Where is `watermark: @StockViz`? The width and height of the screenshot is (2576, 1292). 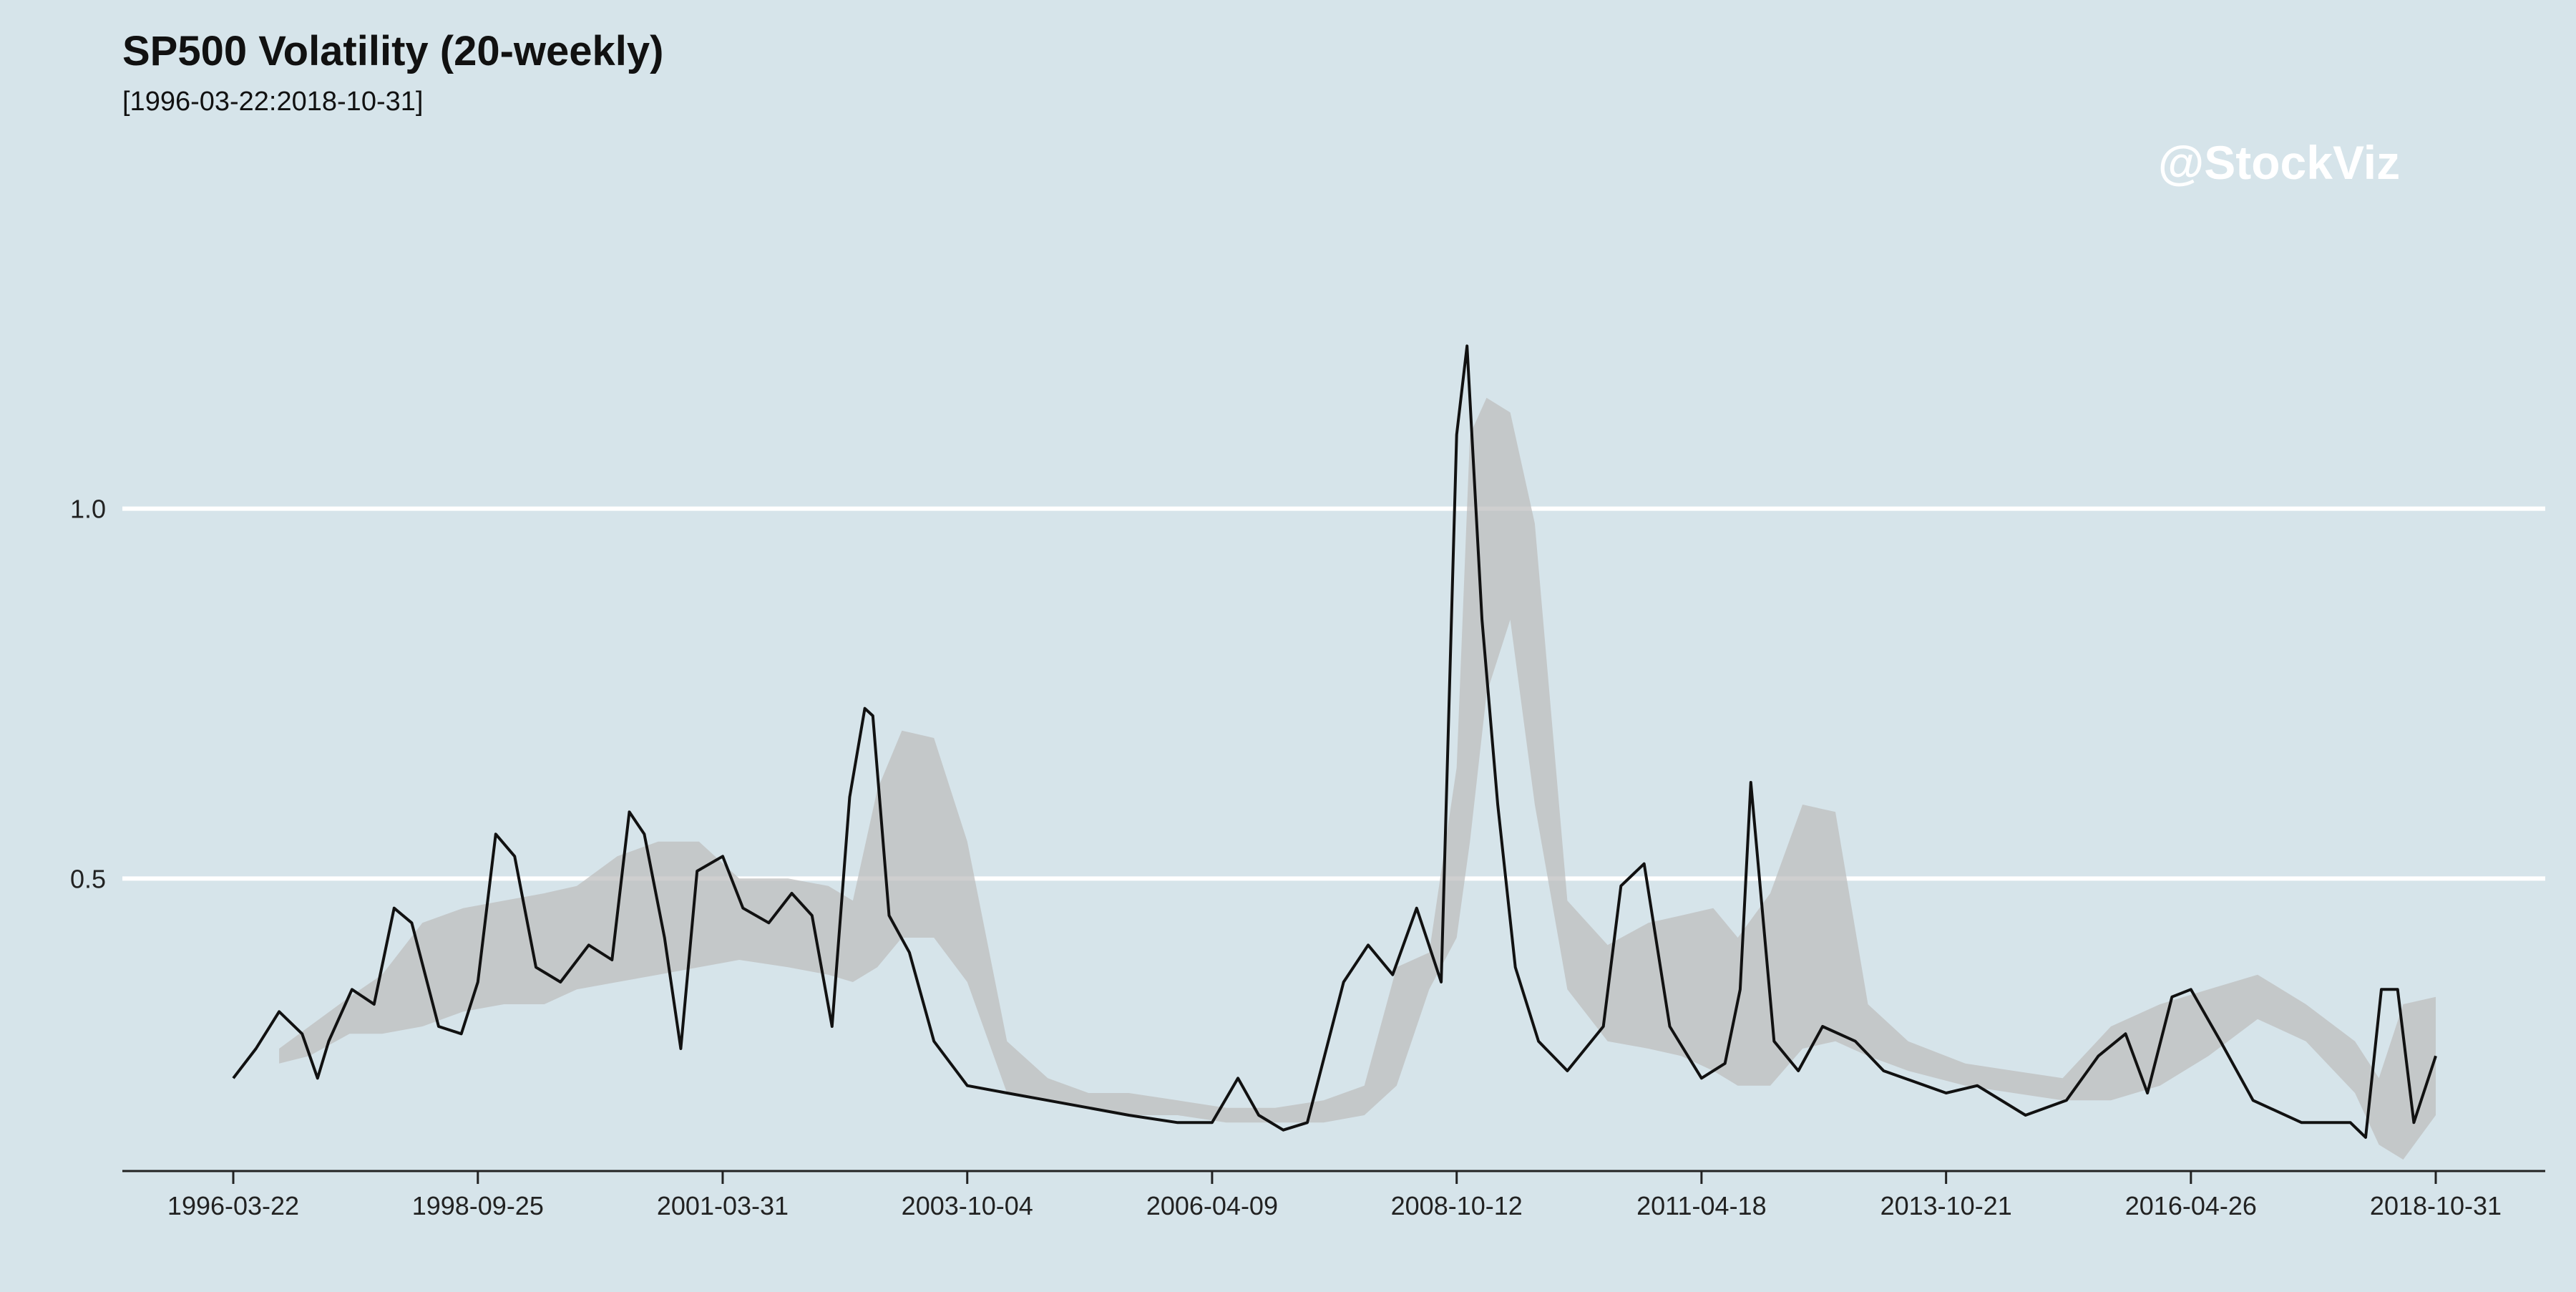
watermark: @StockViz is located at coordinates (2279, 162).